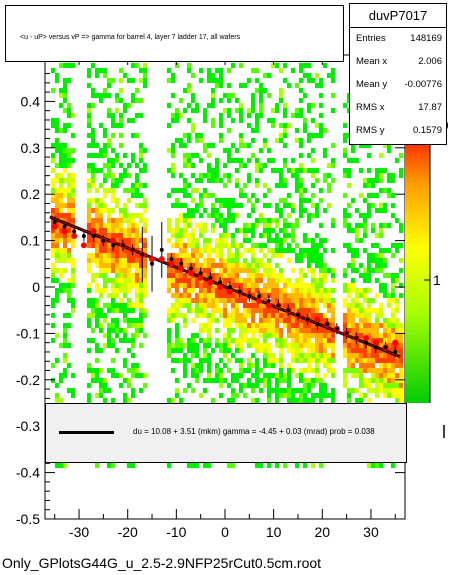 This screenshot has width=450, height=575. What do you see at coordinates (128, 532) in the screenshot?
I see `x-tick-label: -20` at bounding box center [128, 532].